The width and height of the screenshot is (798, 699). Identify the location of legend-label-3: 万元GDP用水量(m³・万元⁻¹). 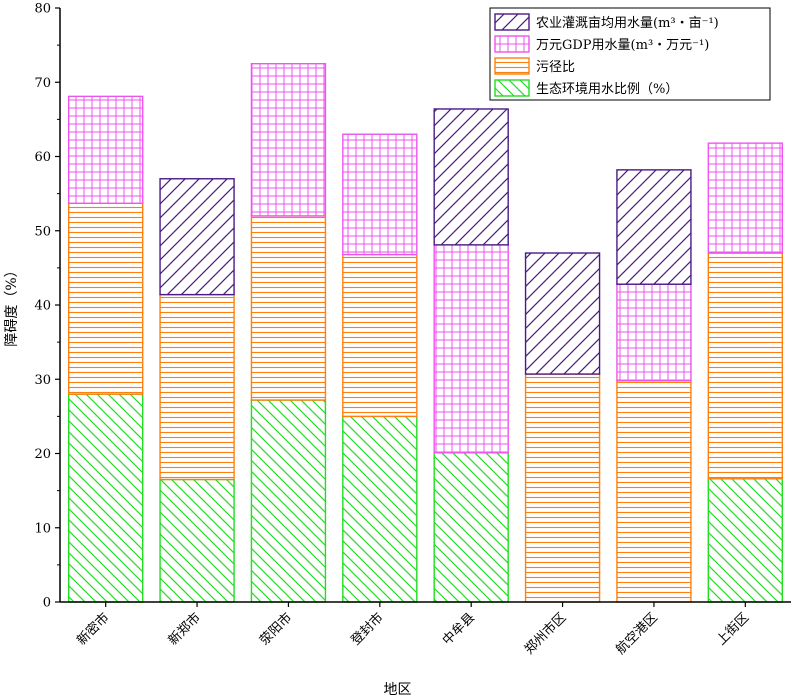
(622, 45).